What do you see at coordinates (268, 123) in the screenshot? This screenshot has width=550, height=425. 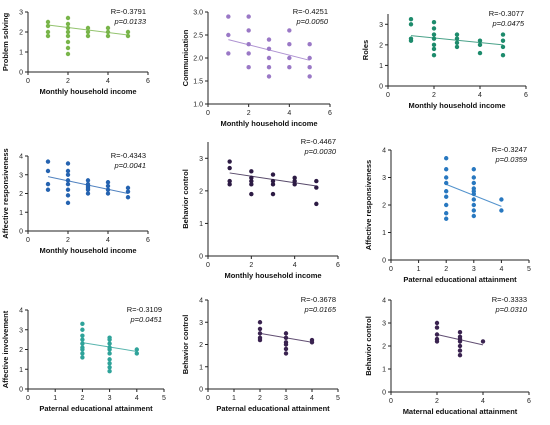 I see `x-axis-label: Monthly household income` at bounding box center [268, 123].